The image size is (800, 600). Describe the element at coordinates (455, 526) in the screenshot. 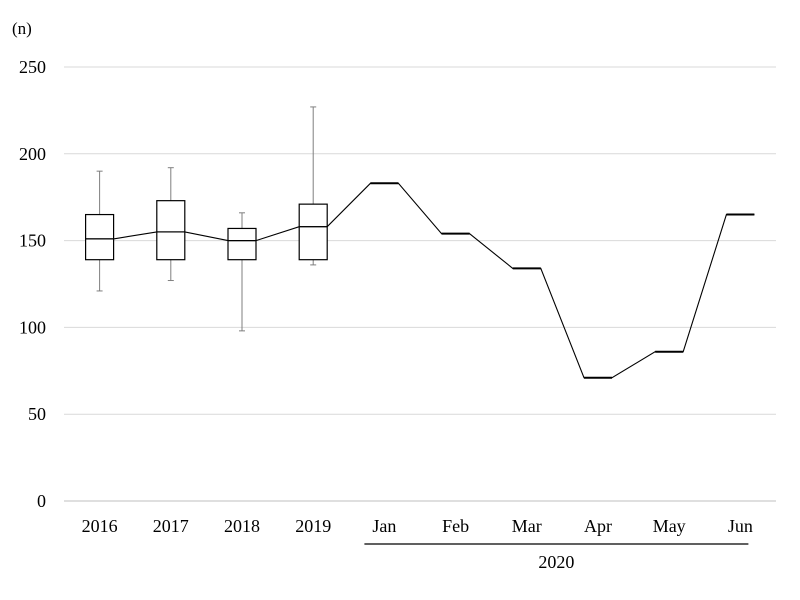

I see `x-tick-label-Feb: Feb` at that location.